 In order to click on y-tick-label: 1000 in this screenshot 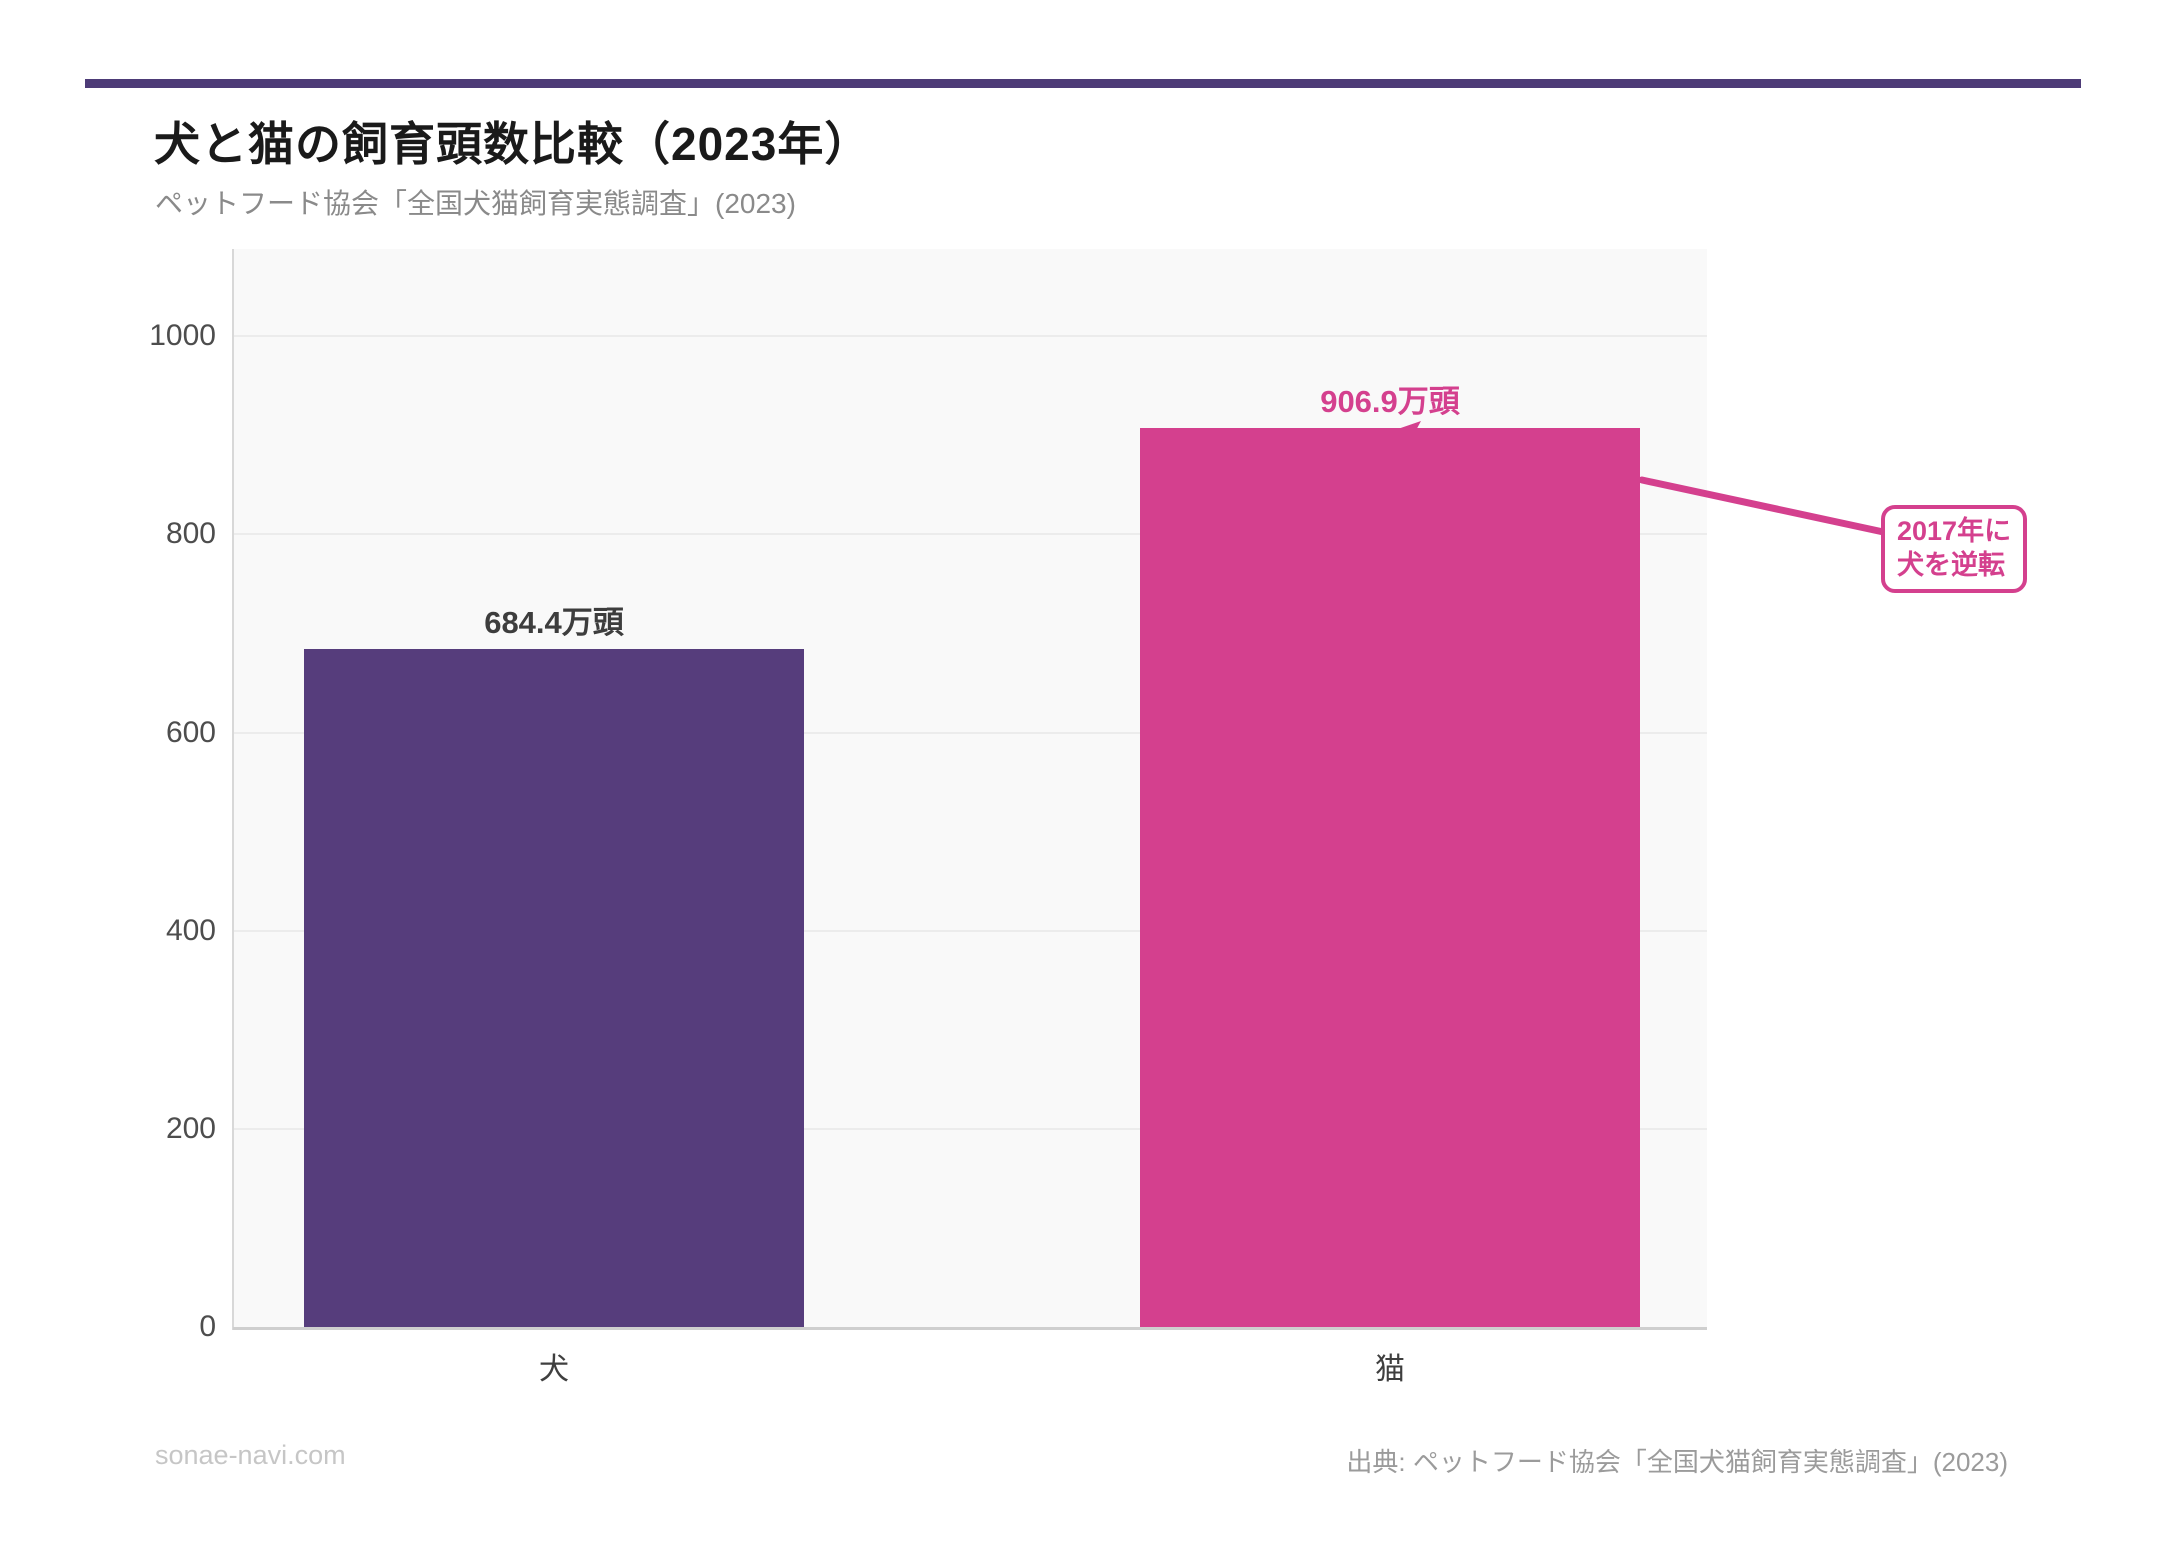, I will do `click(182, 335)`.